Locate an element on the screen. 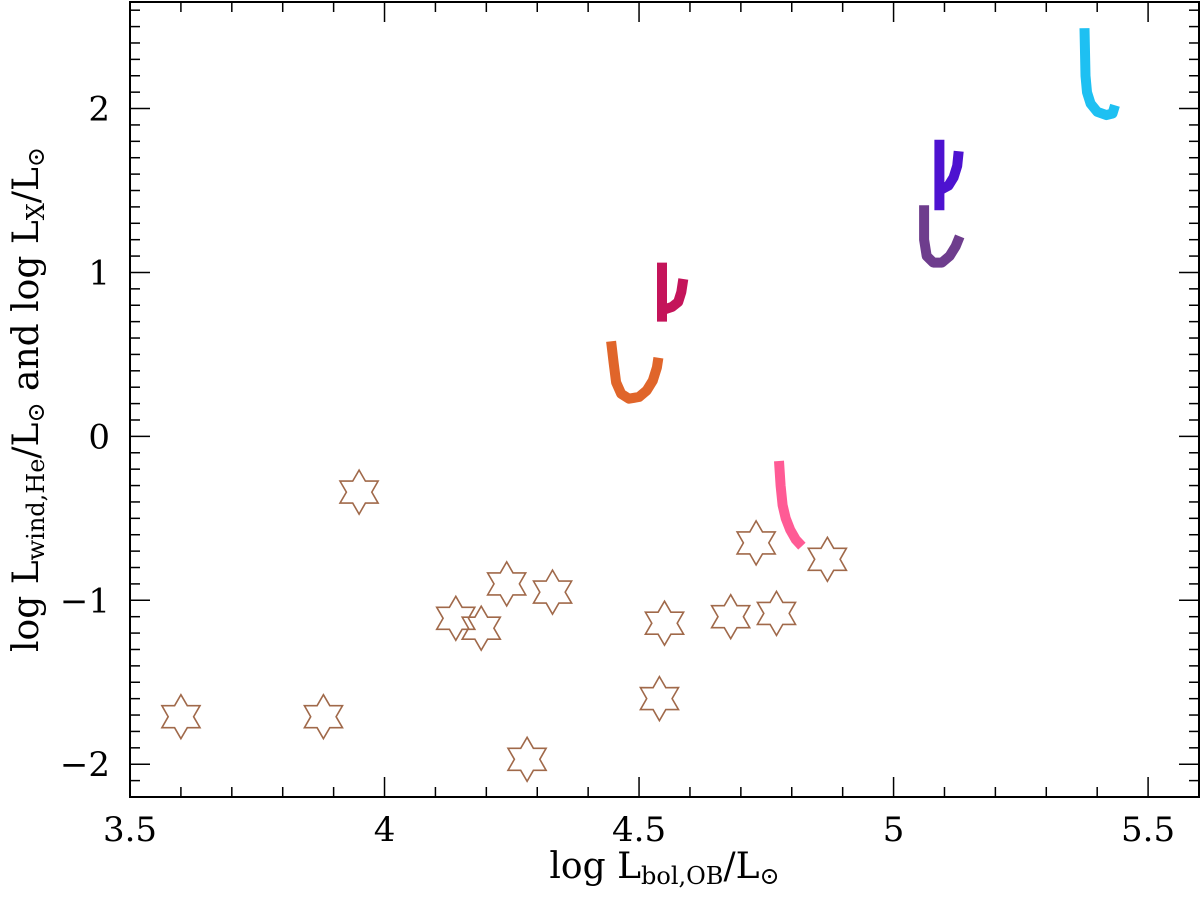  y-axis-label: log Lwind,He/L⊙ and log LX/L⊙ is located at coordinates (28, 399).